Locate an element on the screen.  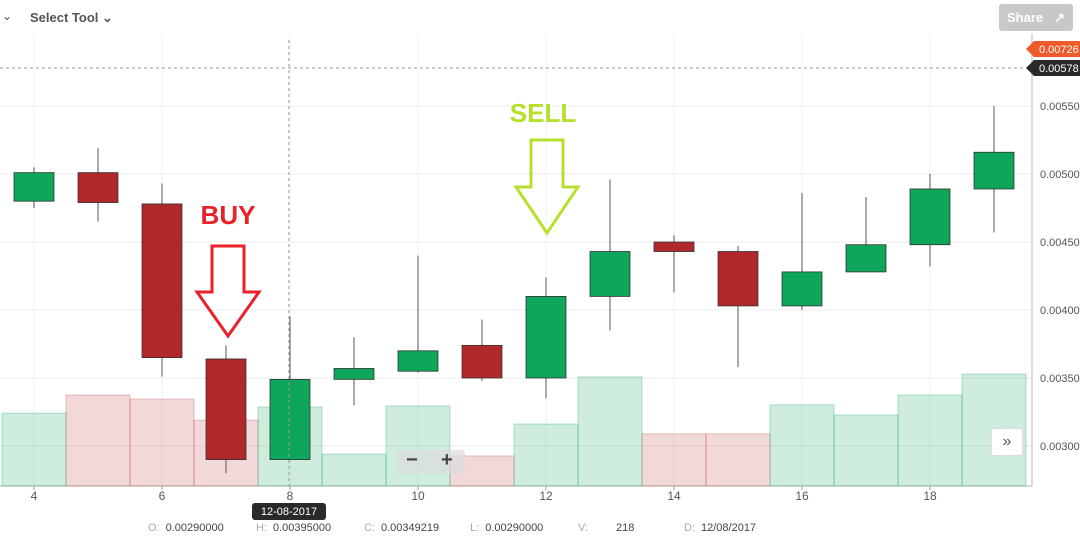
zoom-out-button: − is located at coordinates (412, 460).